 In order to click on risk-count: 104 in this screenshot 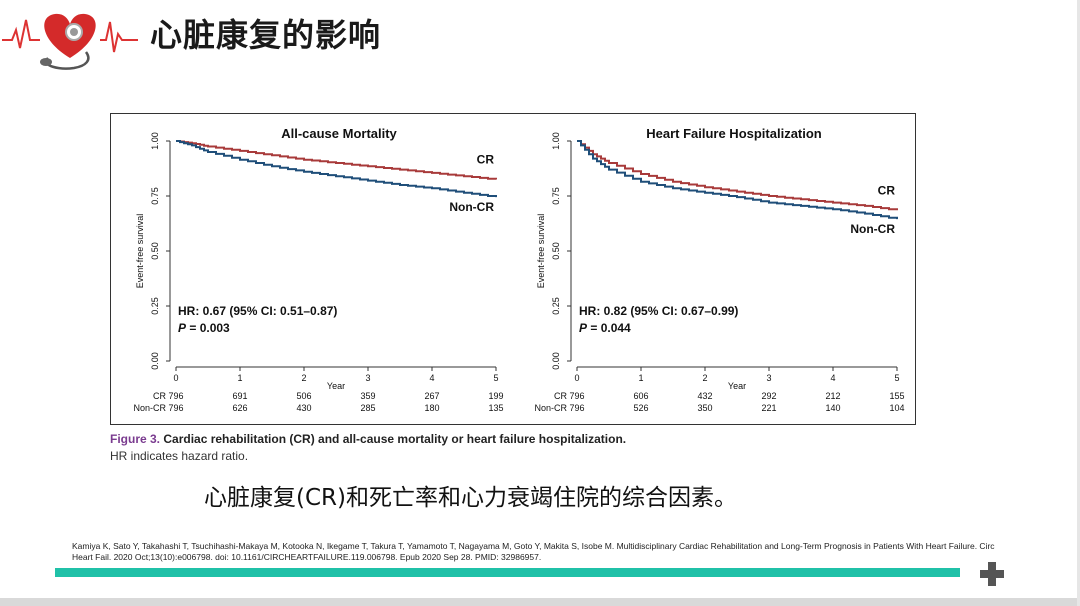, I will do `click(896, 408)`.